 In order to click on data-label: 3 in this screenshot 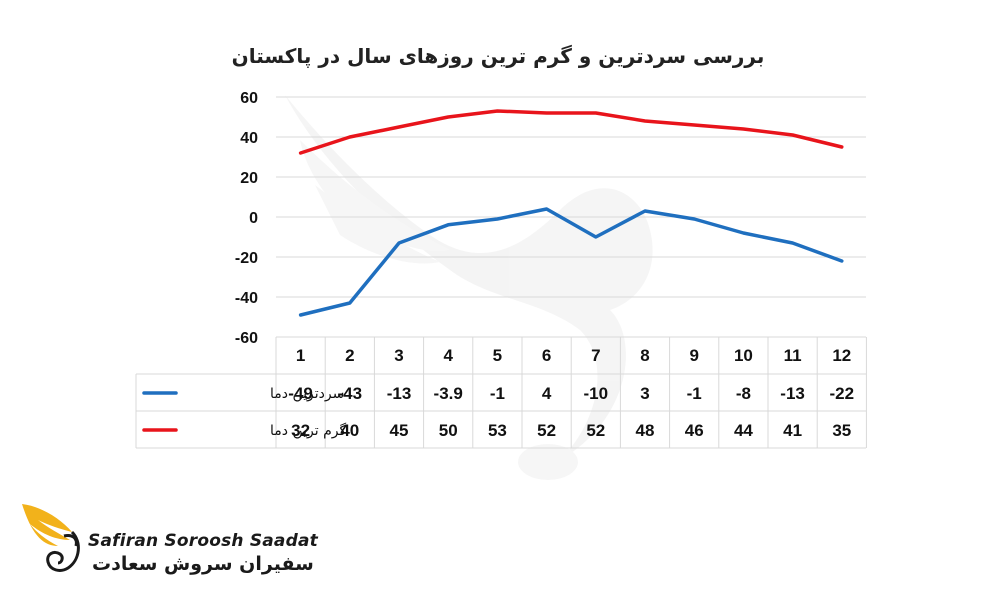, I will do `click(644, 393)`.